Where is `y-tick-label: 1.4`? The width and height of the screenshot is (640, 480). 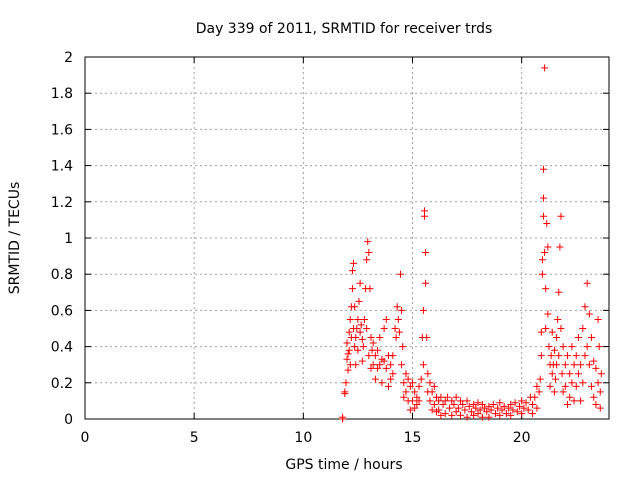 y-tick-label: 1.4 is located at coordinates (62, 167).